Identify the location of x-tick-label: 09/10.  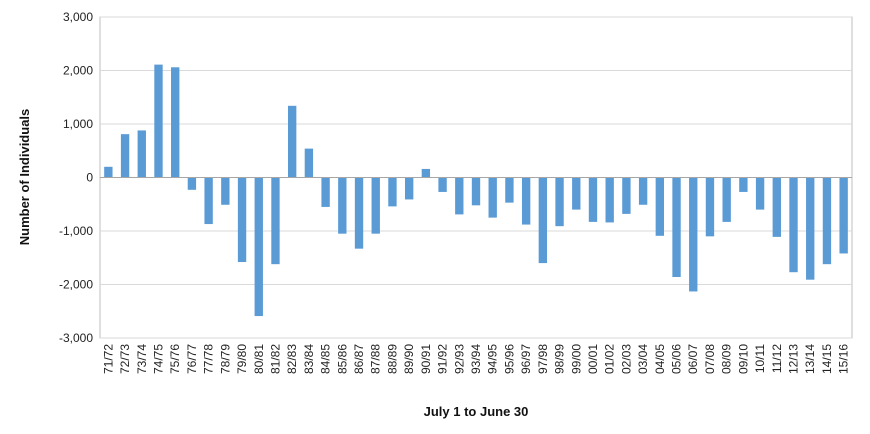
(743, 359).